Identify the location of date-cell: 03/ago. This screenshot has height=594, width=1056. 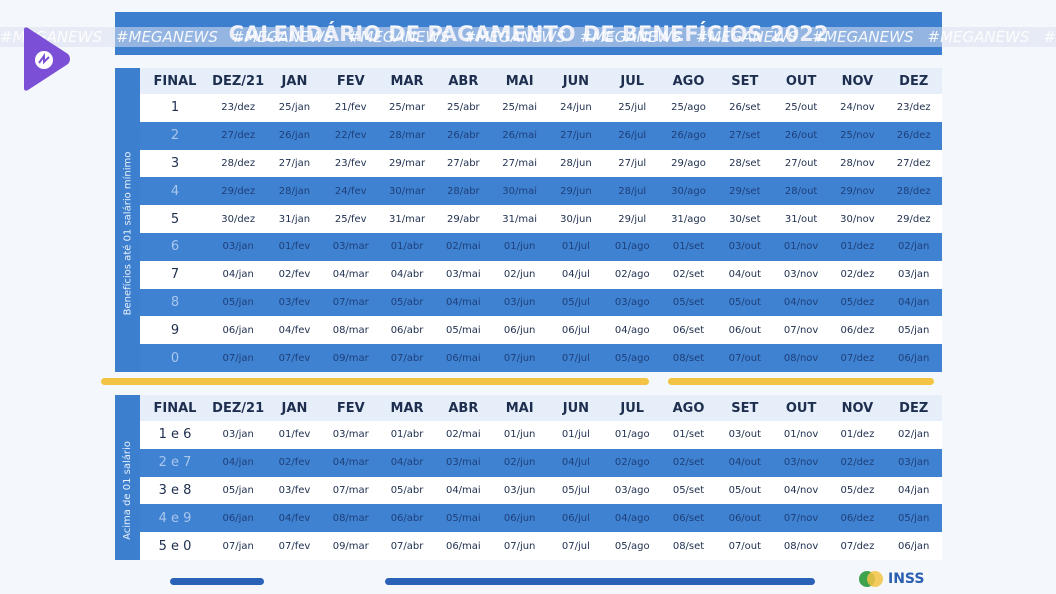
(632, 302).